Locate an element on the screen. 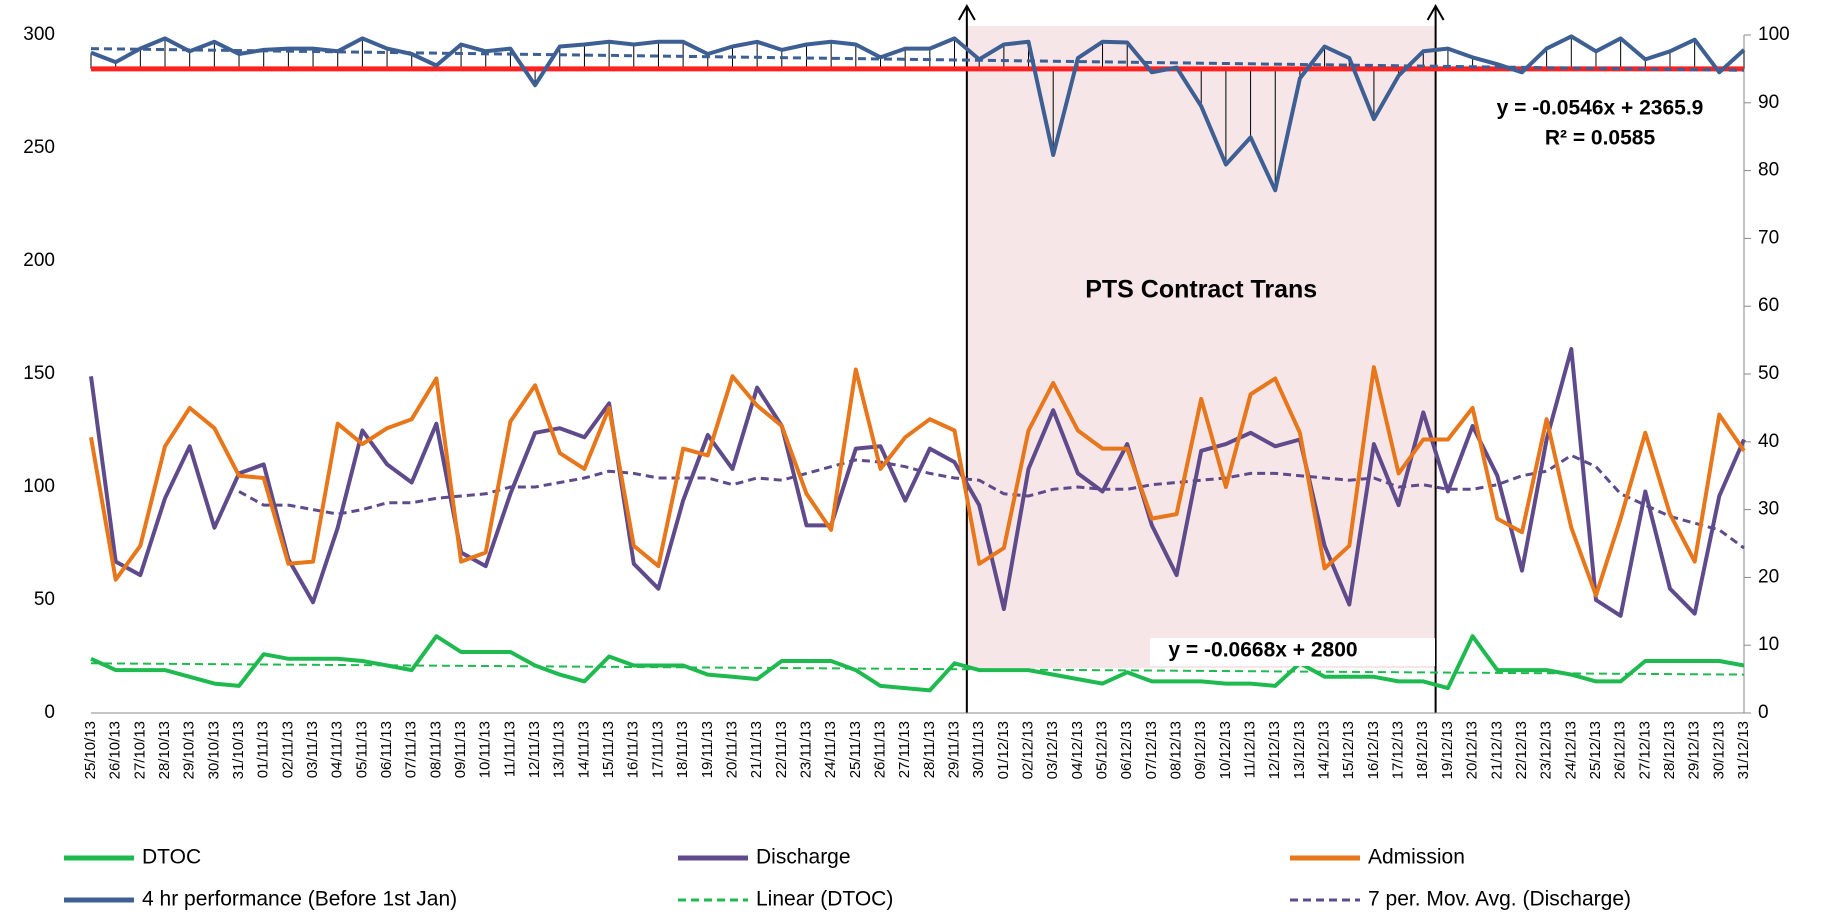 The width and height of the screenshot is (1829, 915). y-tick-label: 300 is located at coordinates (39, 34).